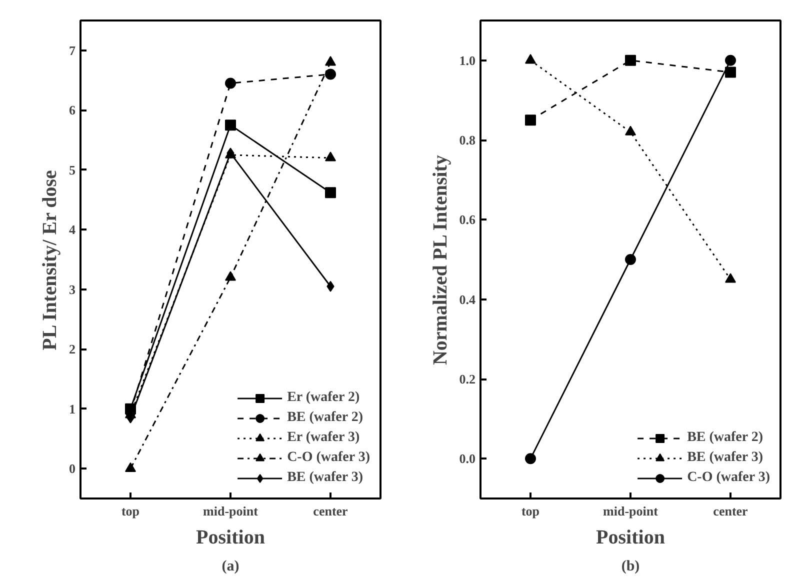 The image size is (800, 579). I want to click on y-tick-label: 4, so click(72, 230).